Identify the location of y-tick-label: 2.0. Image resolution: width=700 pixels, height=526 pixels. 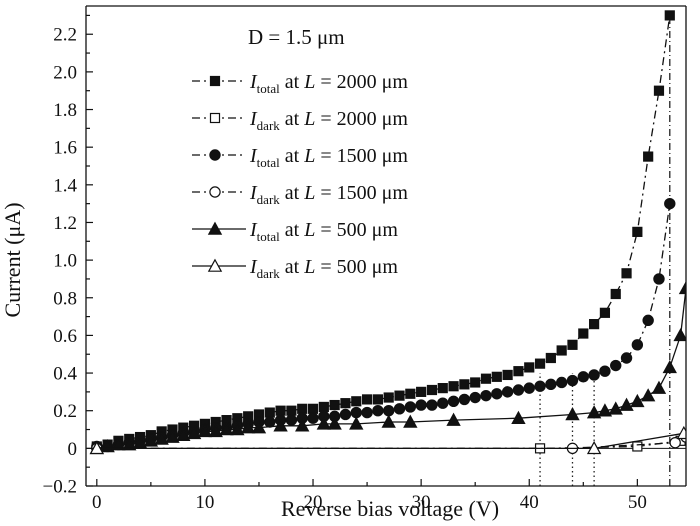
(65, 72).